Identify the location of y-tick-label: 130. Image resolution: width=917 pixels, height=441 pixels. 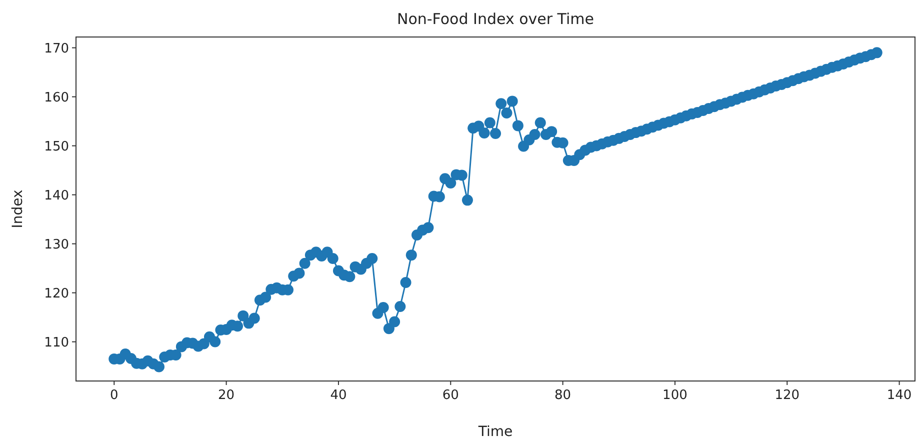
(56, 244).